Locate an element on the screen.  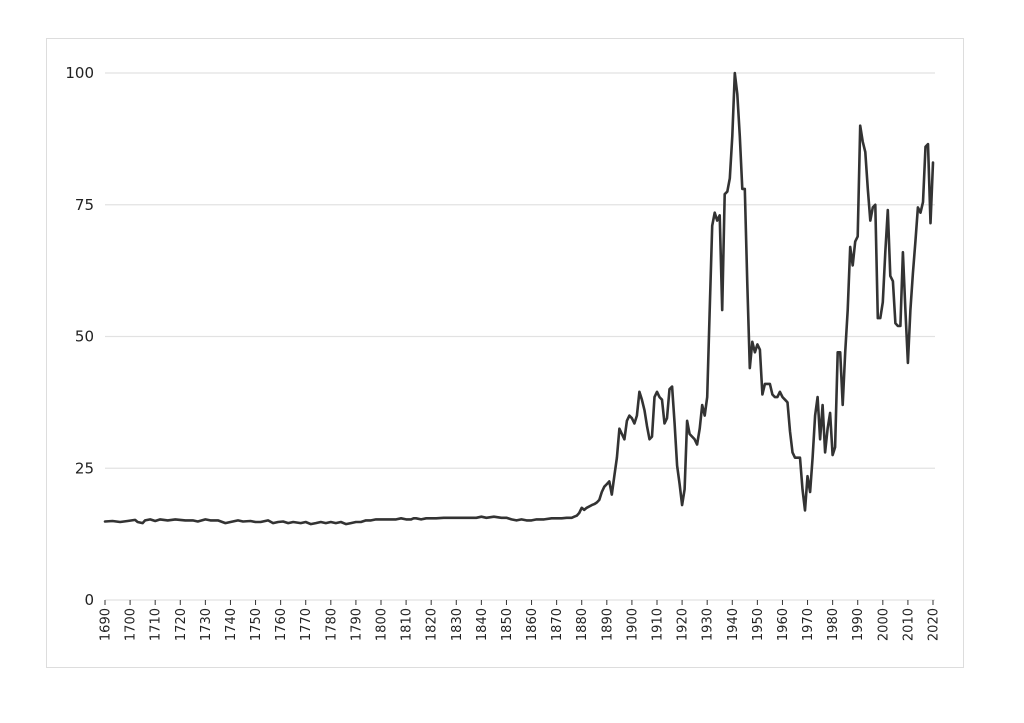
x-tick-label: 1900 is located at coordinates (632, 624).